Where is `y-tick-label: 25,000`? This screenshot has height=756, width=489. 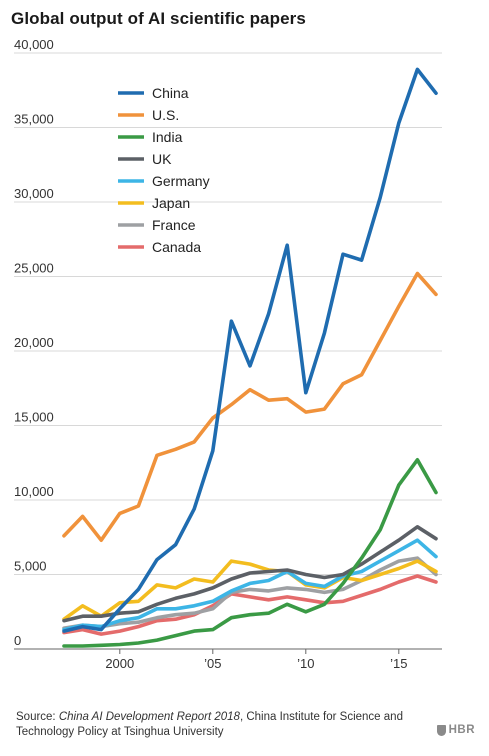
y-tick-label: 25,000 is located at coordinates (34, 268).